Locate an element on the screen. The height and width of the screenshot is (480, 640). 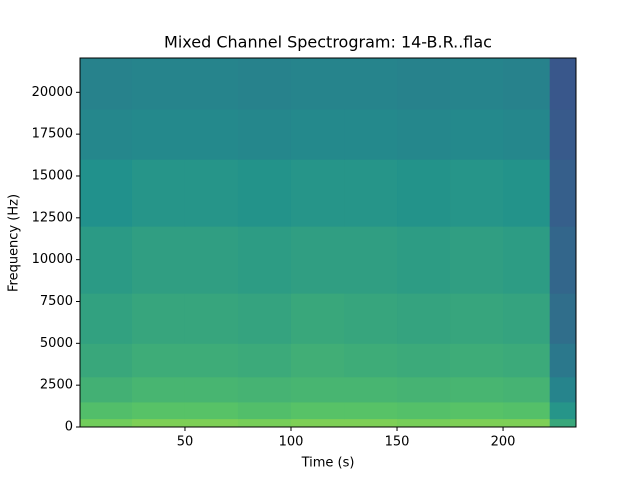
x-tick-label: 100 is located at coordinates (291, 442).